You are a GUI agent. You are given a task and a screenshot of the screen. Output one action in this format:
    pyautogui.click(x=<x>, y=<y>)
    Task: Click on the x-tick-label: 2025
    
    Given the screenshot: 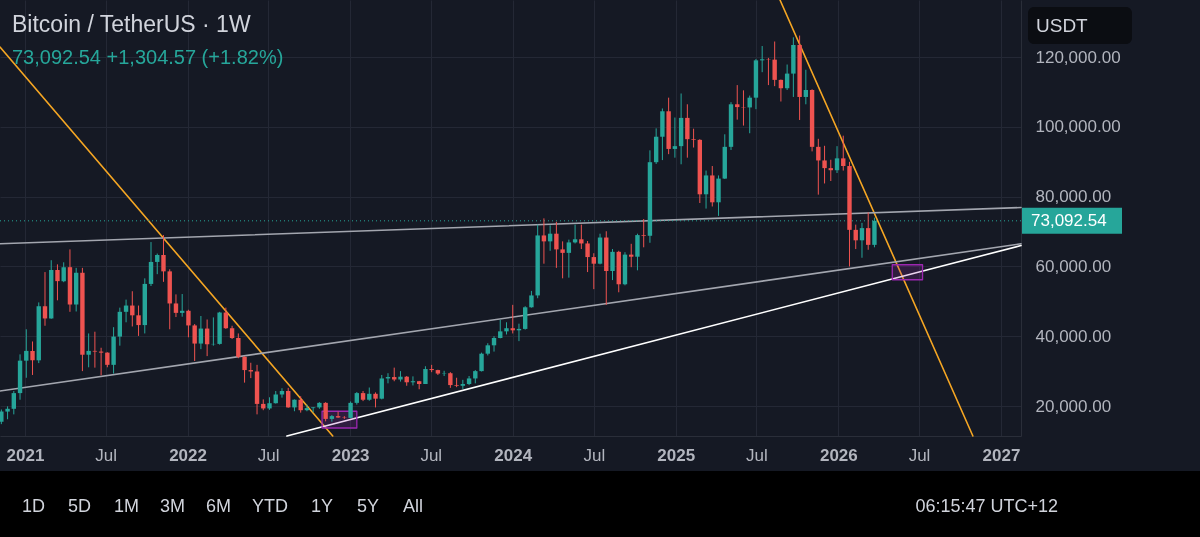 What is the action you would take?
    pyautogui.click(x=676, y=455)
    